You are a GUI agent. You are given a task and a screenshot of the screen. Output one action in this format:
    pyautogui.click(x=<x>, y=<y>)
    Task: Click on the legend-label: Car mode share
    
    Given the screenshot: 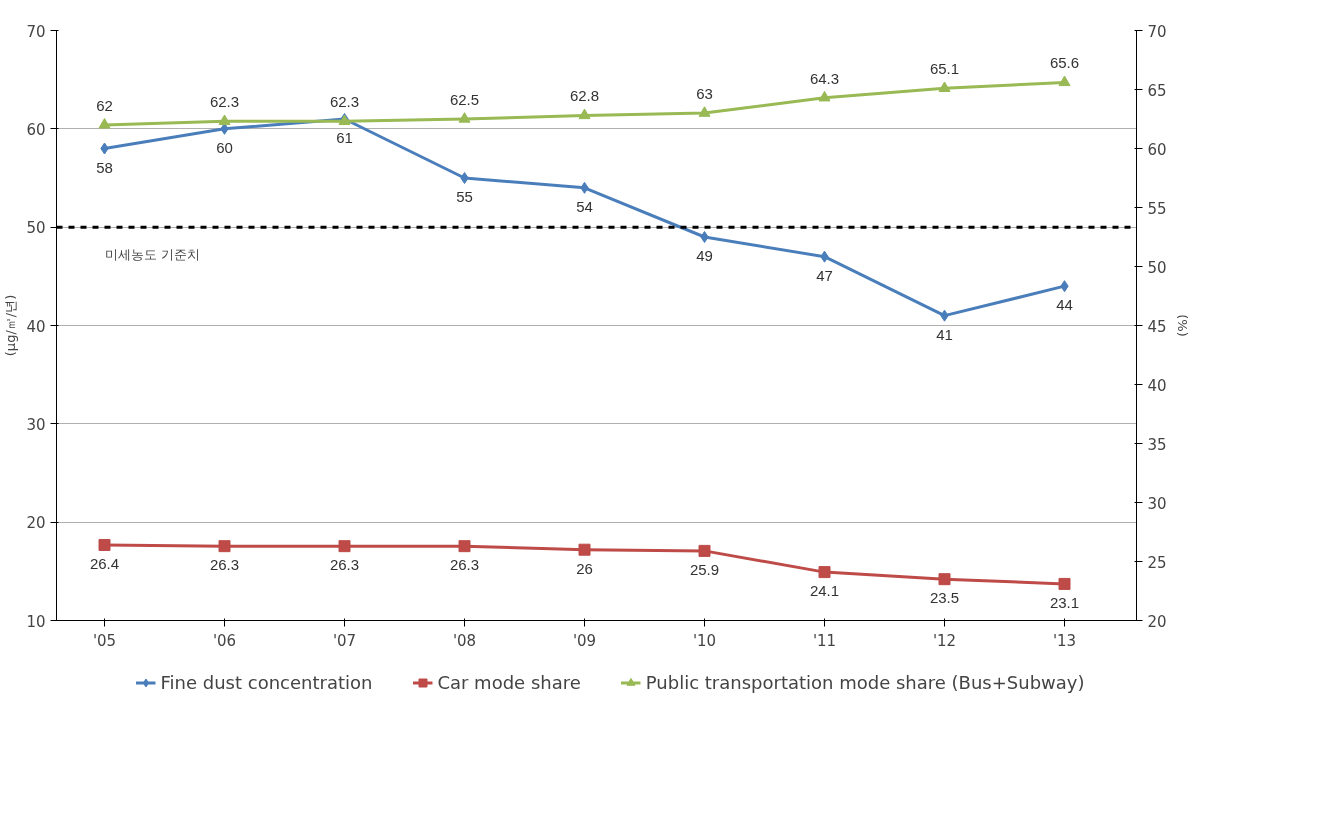 What is the action you would take?
    pyautogui.click(x=509, y=682)
    